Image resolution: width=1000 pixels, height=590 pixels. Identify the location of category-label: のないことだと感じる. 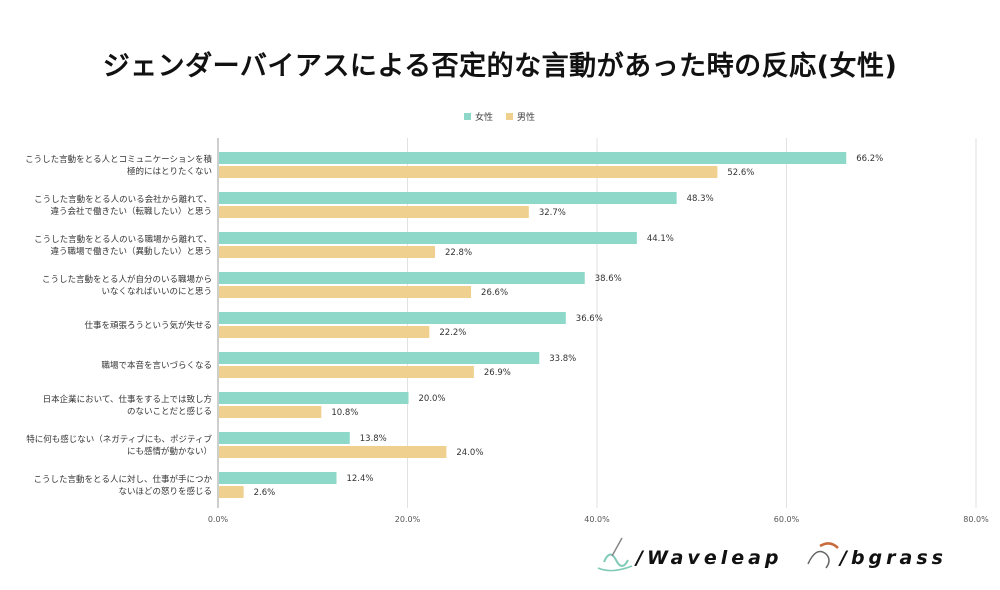
(169, 411).